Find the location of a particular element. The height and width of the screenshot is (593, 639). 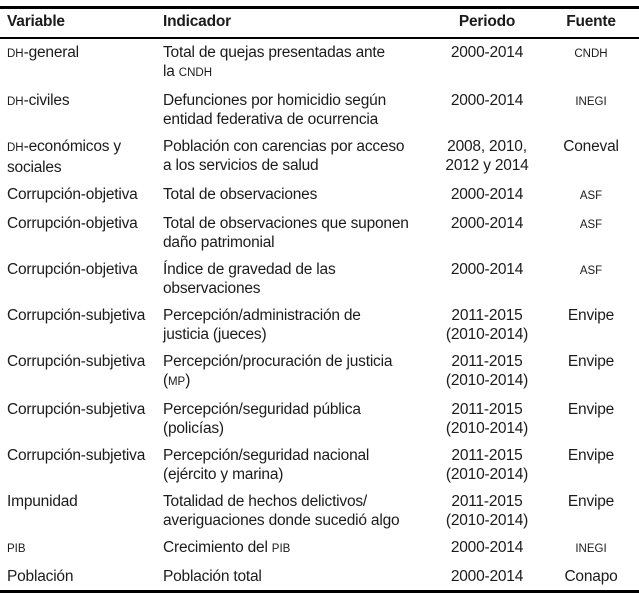

cell-fuente: Coneval is located at coordinates (591, 146).